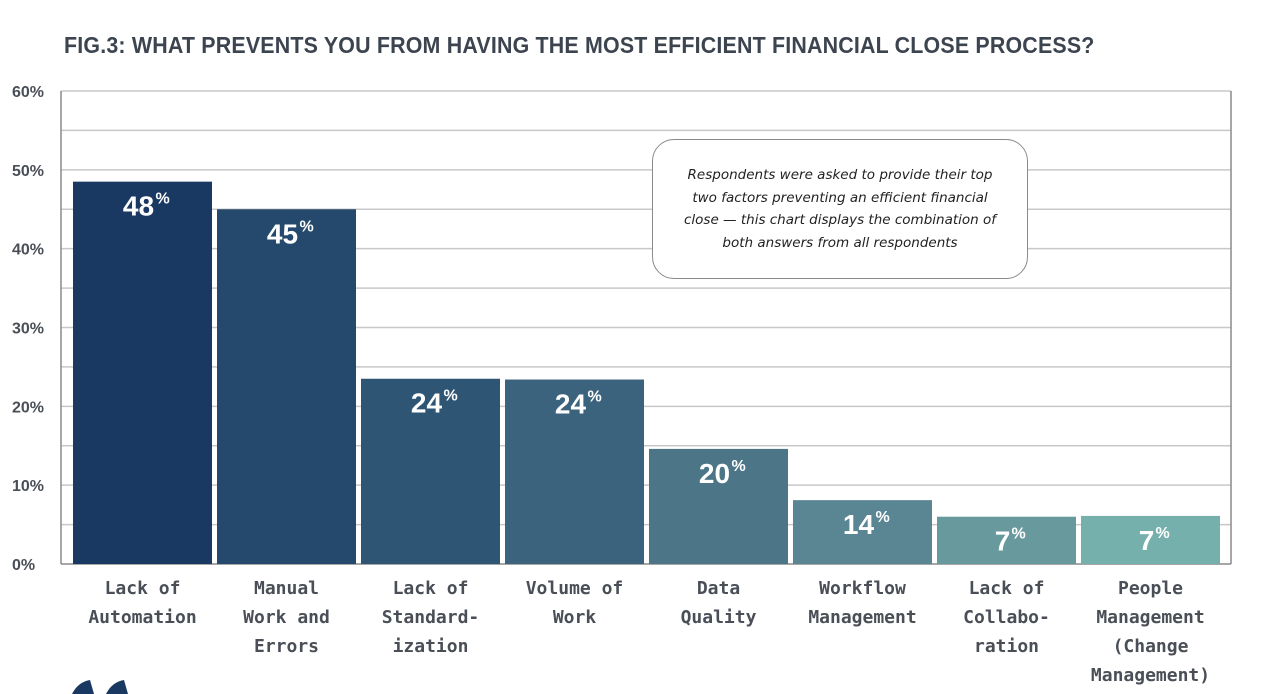  What do you see at coordinates (286, 588) in the screenshot?
I see `category-label: Manual` at bounding box center [286, 588].